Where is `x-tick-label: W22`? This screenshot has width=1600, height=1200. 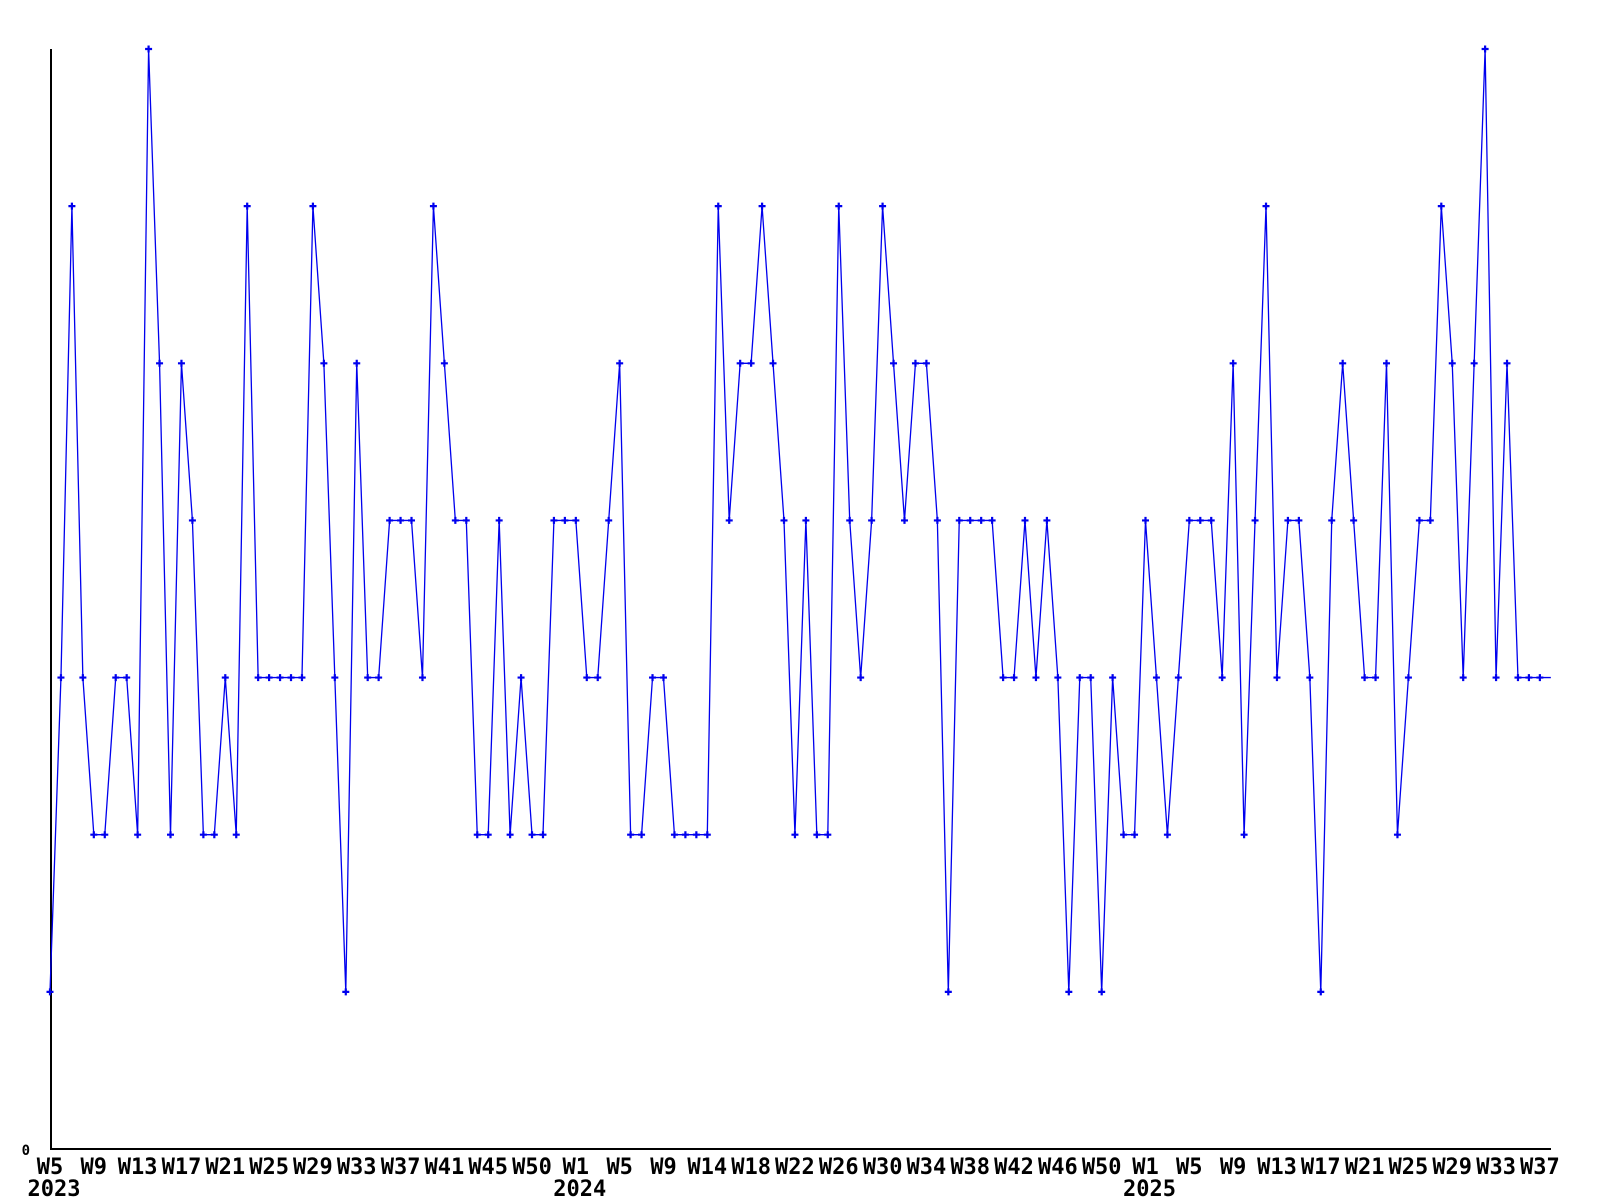
x-tick-label: W22 is located at coordinates (795, 1167).